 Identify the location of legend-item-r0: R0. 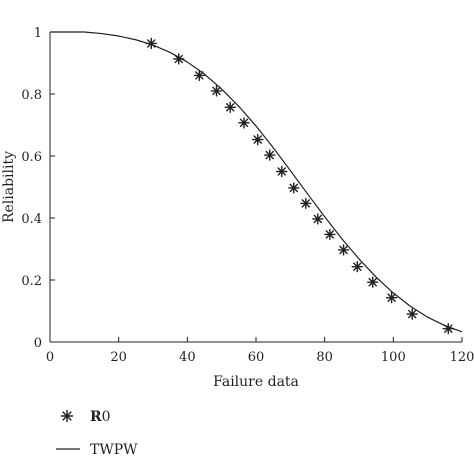
(85, 417).